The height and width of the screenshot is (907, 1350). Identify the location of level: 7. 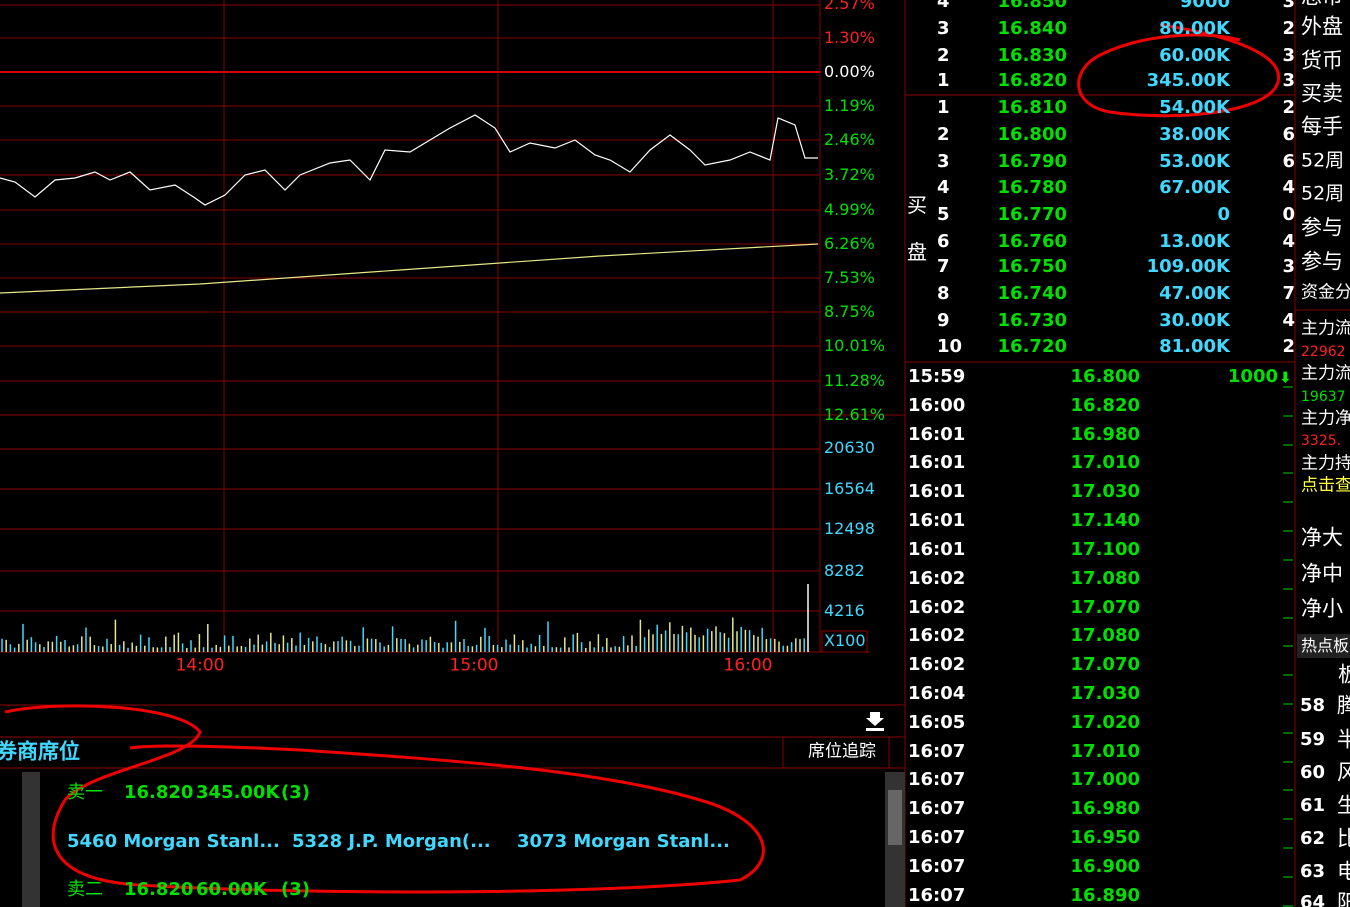
(943, 266).